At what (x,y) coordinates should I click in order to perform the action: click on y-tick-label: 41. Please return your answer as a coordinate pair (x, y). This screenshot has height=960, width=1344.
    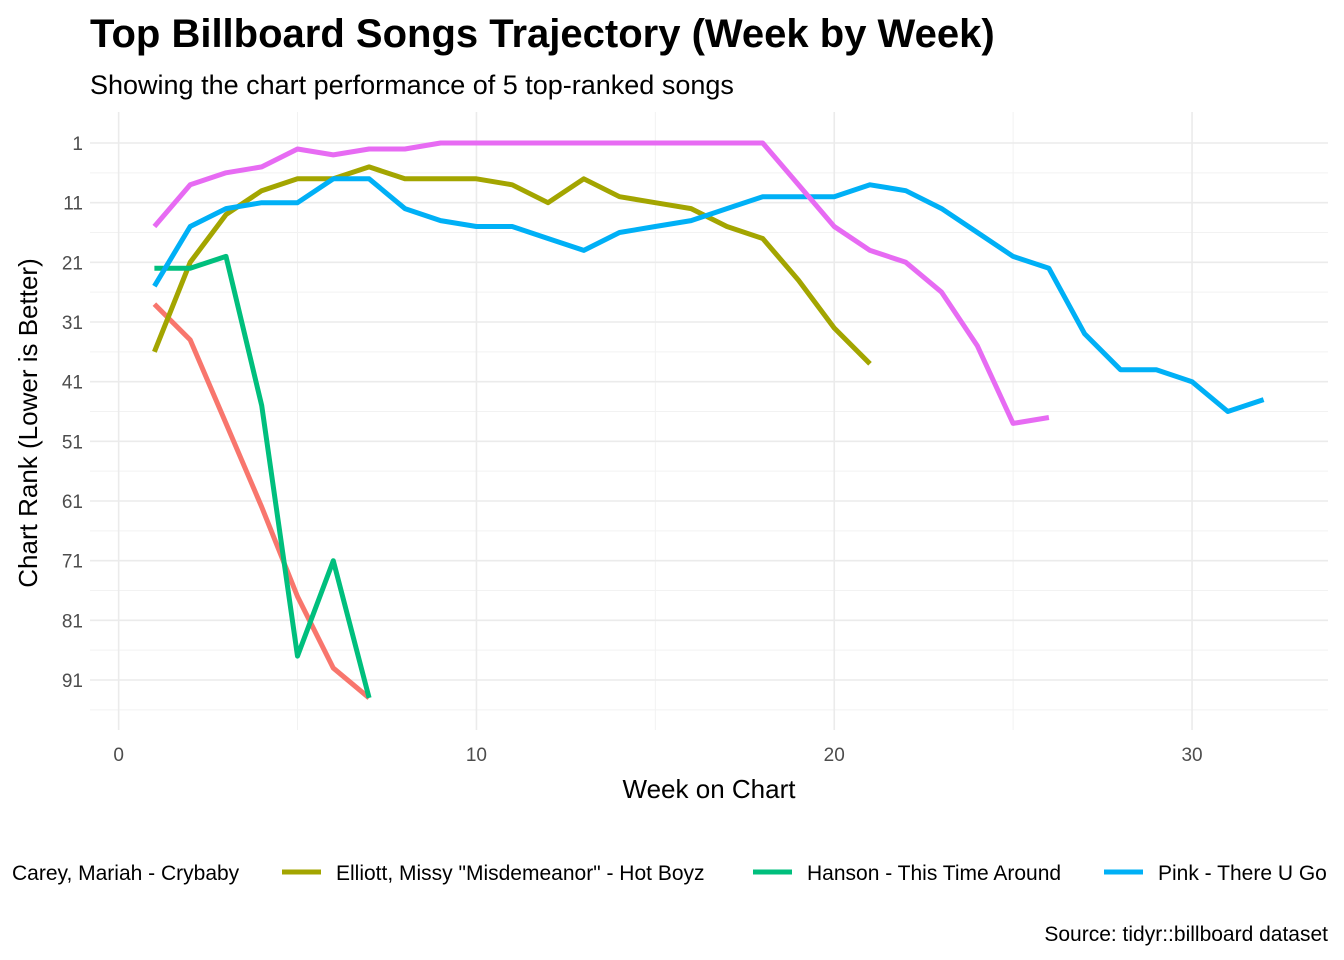
    Looking at the image, I should click on (72, 383).